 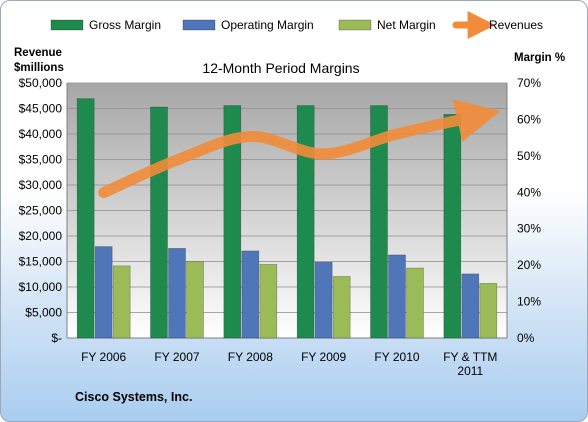 I want to click on y-right-tick-label: 0%, so click(x=526, y=338).